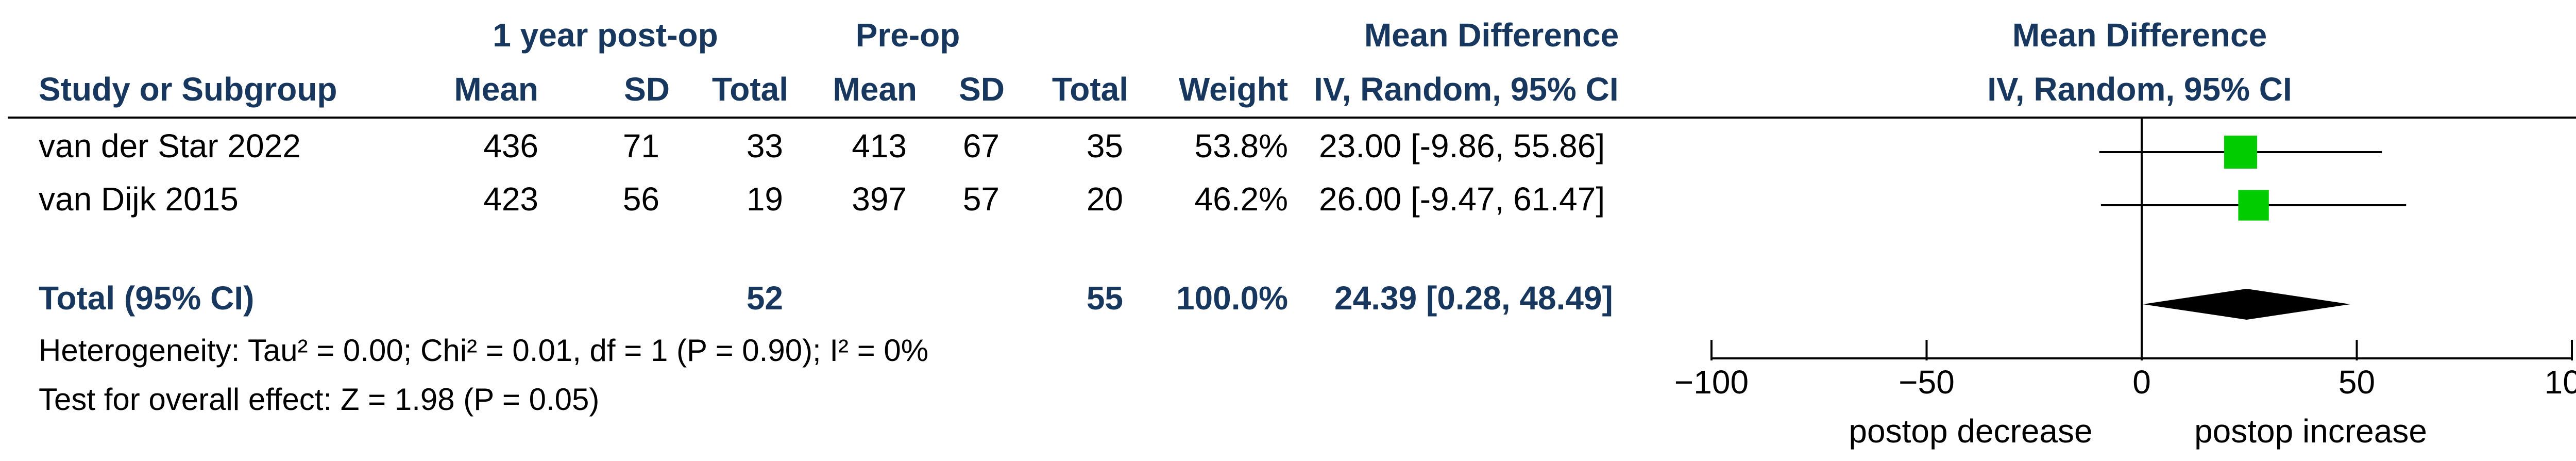  Describe the element at coordinates (510, 145) in the screenshot. I see `row1-mean1: 436` at that location.